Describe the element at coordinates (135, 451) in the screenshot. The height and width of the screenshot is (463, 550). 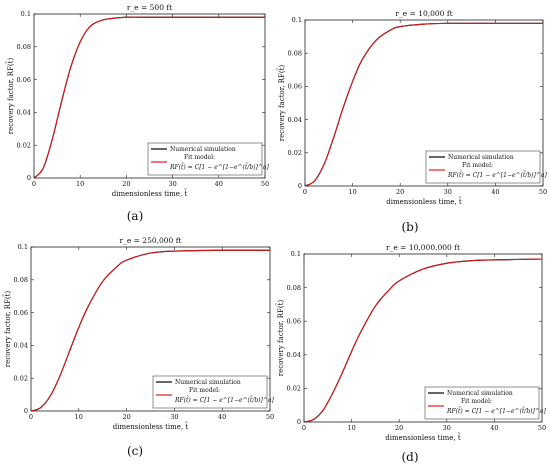
I see `panel-label: (c)` at that location.